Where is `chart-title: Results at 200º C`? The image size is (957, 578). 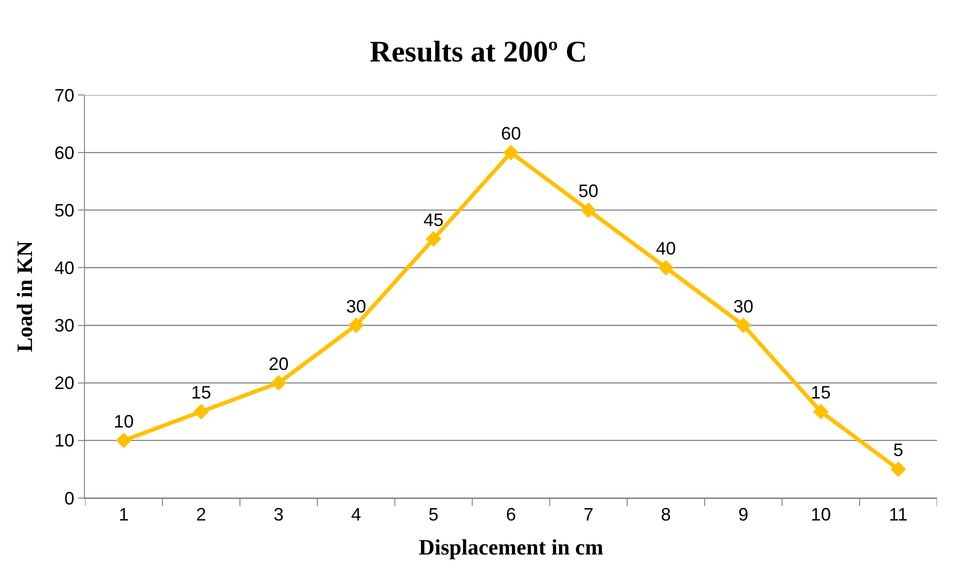
chart-title: Results at 200º C is located at coordinates (479, 51).